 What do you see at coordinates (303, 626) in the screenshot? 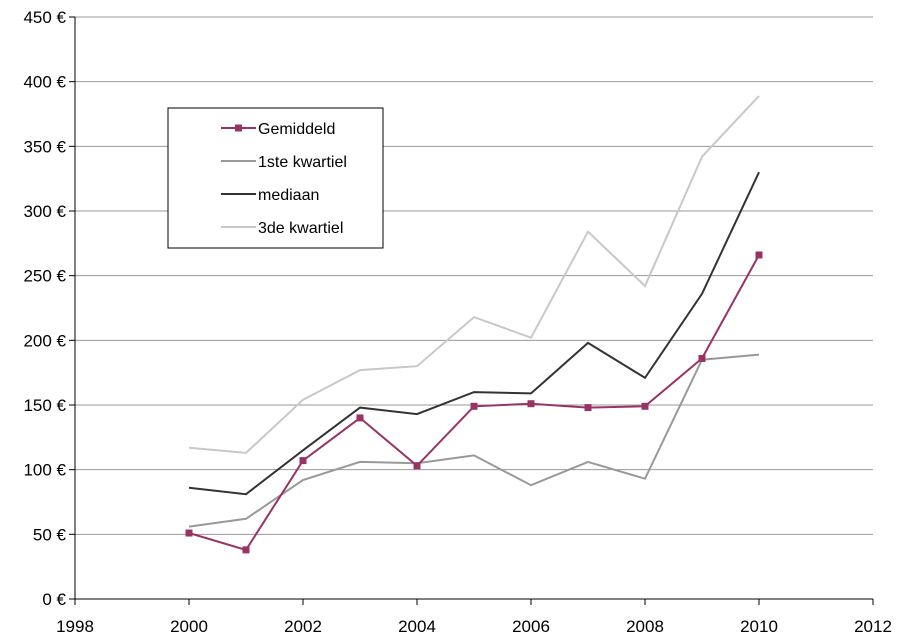
I see `x-tick-label: 2002` at bounding box center [303, 626].